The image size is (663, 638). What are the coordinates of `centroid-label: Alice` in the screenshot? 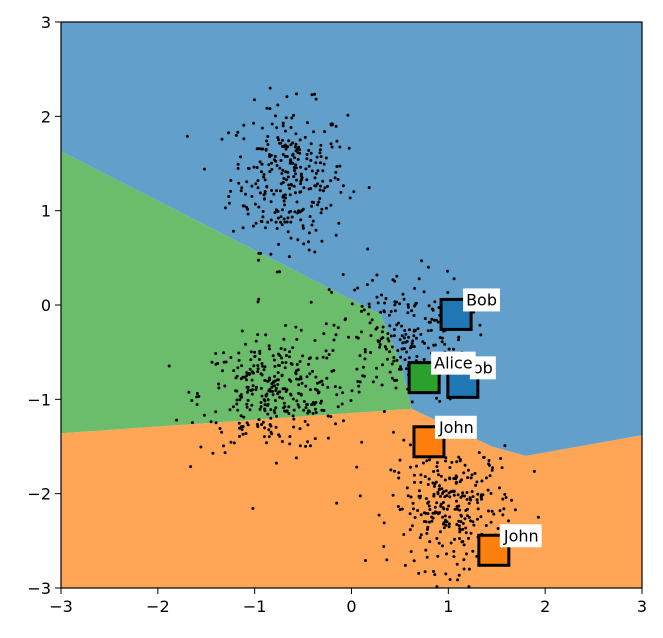 It's located at (453, 363).